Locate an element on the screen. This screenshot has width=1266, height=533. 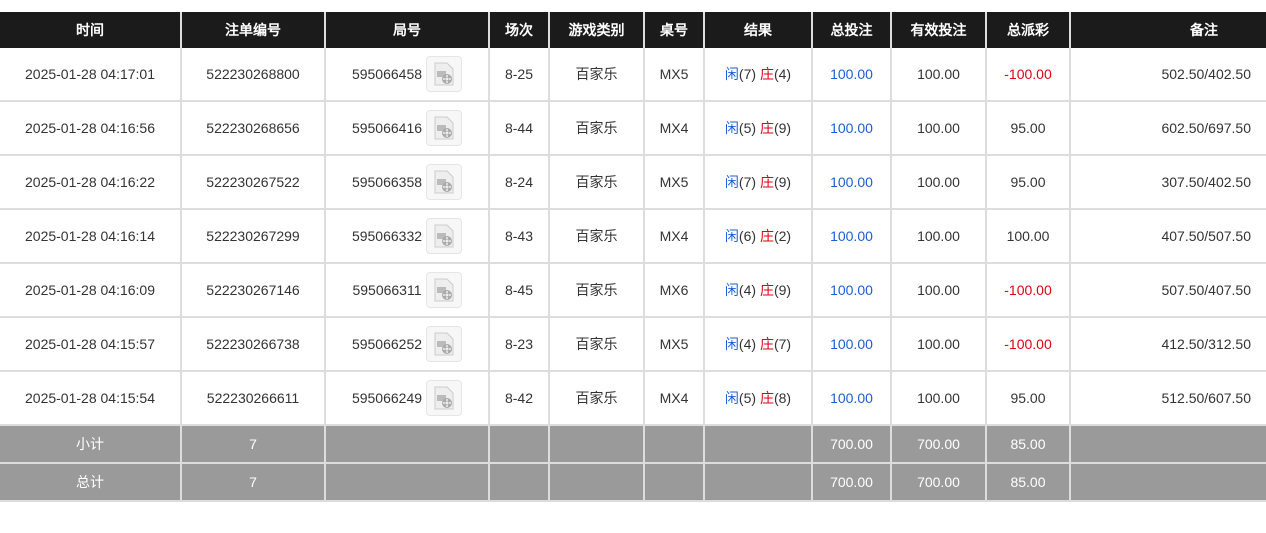
shoe-cell: 8-43 is located at coordinates (518, 236).